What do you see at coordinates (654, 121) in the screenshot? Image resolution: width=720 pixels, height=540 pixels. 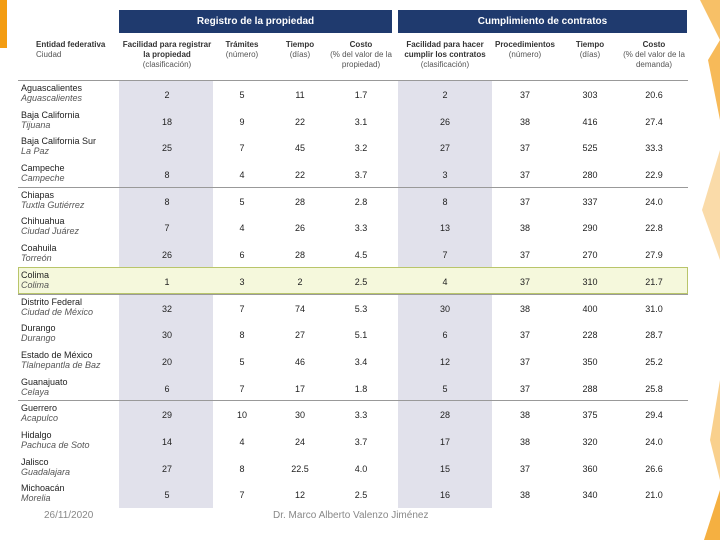 I see `value-cell: 27.4` at bounding box center [654, 121].